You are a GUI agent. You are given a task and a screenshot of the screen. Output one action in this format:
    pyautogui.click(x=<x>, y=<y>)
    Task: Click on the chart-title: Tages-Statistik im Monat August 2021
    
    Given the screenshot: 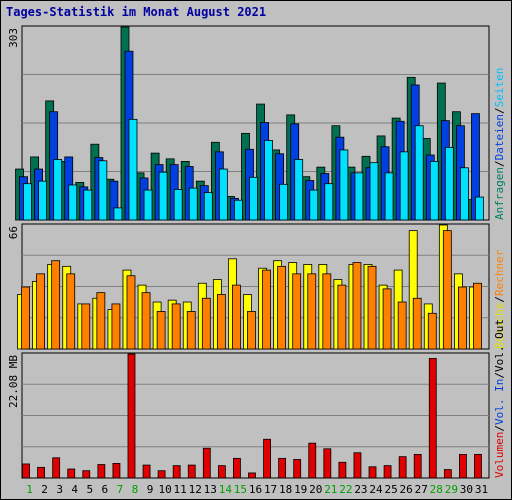 What is the action you would take?
    pyautogui.click(x=136, y=12)
    